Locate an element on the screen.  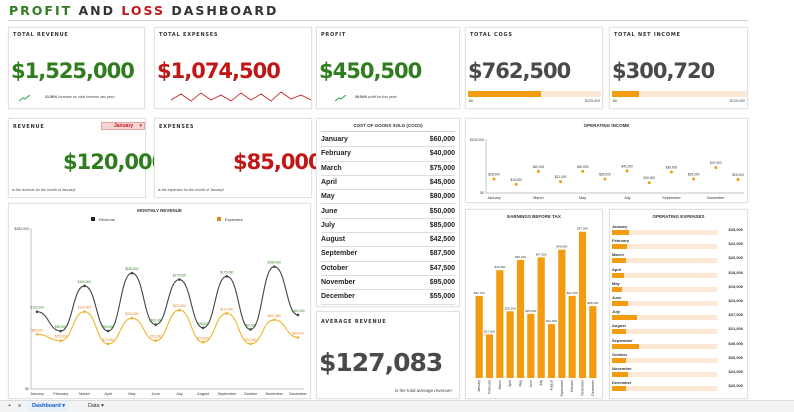
net-progress-track is located at coordinates (679, 94).